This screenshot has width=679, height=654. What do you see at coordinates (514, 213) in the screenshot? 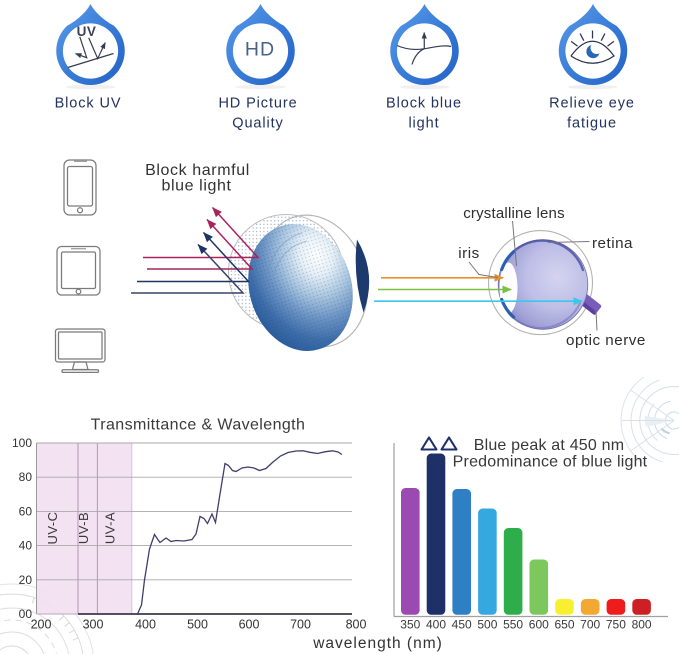
I see `svg-text: crystalline lens` at bounding box center [514, 213].